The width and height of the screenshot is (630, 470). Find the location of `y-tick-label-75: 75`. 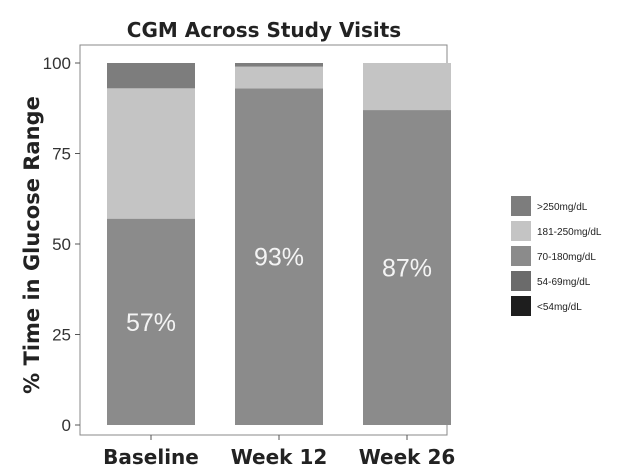

y-tick-label-75: 75 is located at coordinates (61, 154).